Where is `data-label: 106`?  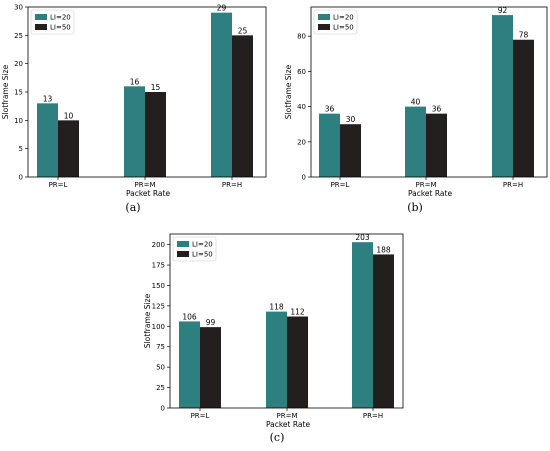
data-label: 106 is located at coordinates (189, 316).